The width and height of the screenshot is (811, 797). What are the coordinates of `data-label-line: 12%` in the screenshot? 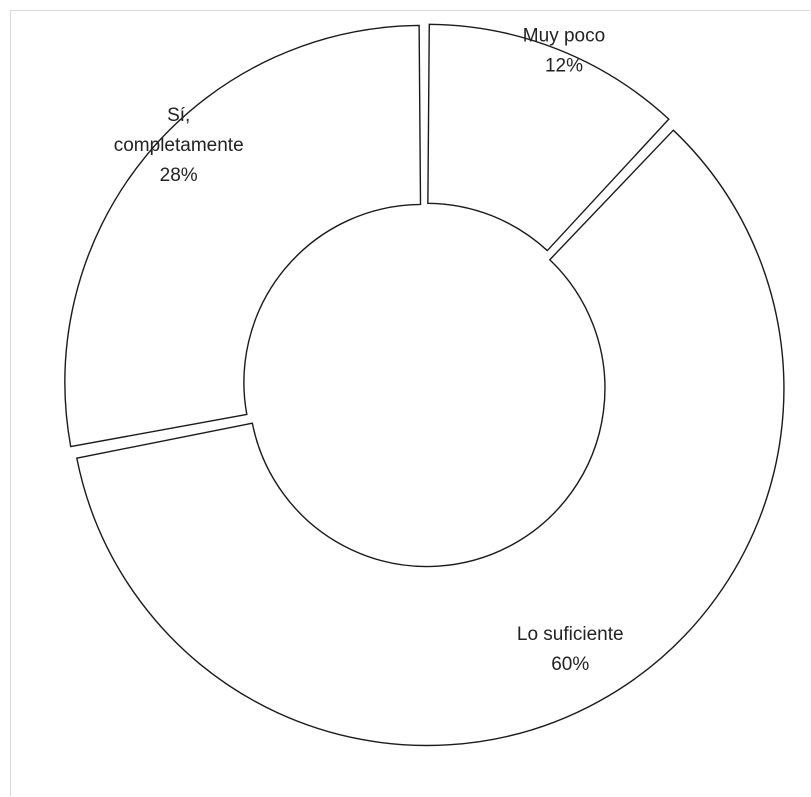 It's located at (564, 66).